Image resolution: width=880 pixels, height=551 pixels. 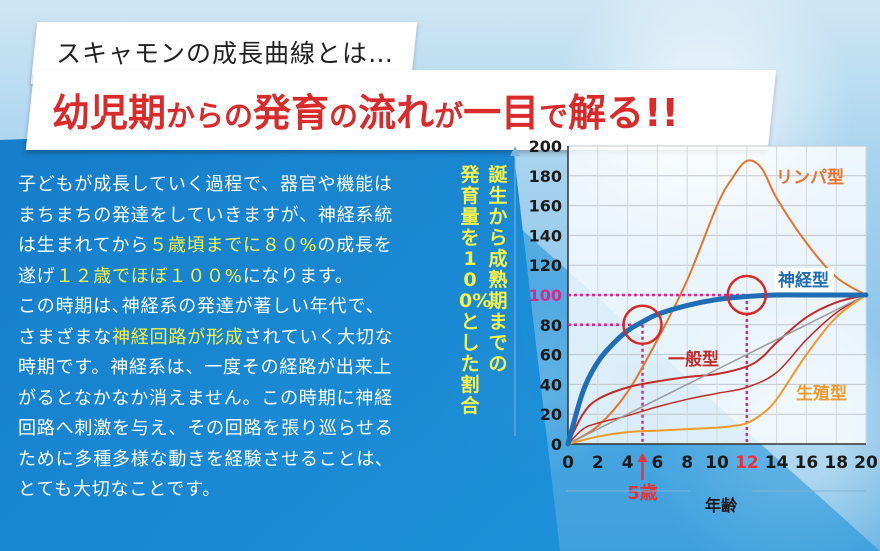 I want to click on body-text-segment: ために多種多様な動きを経験させることは､, so click(x=201, y=459).